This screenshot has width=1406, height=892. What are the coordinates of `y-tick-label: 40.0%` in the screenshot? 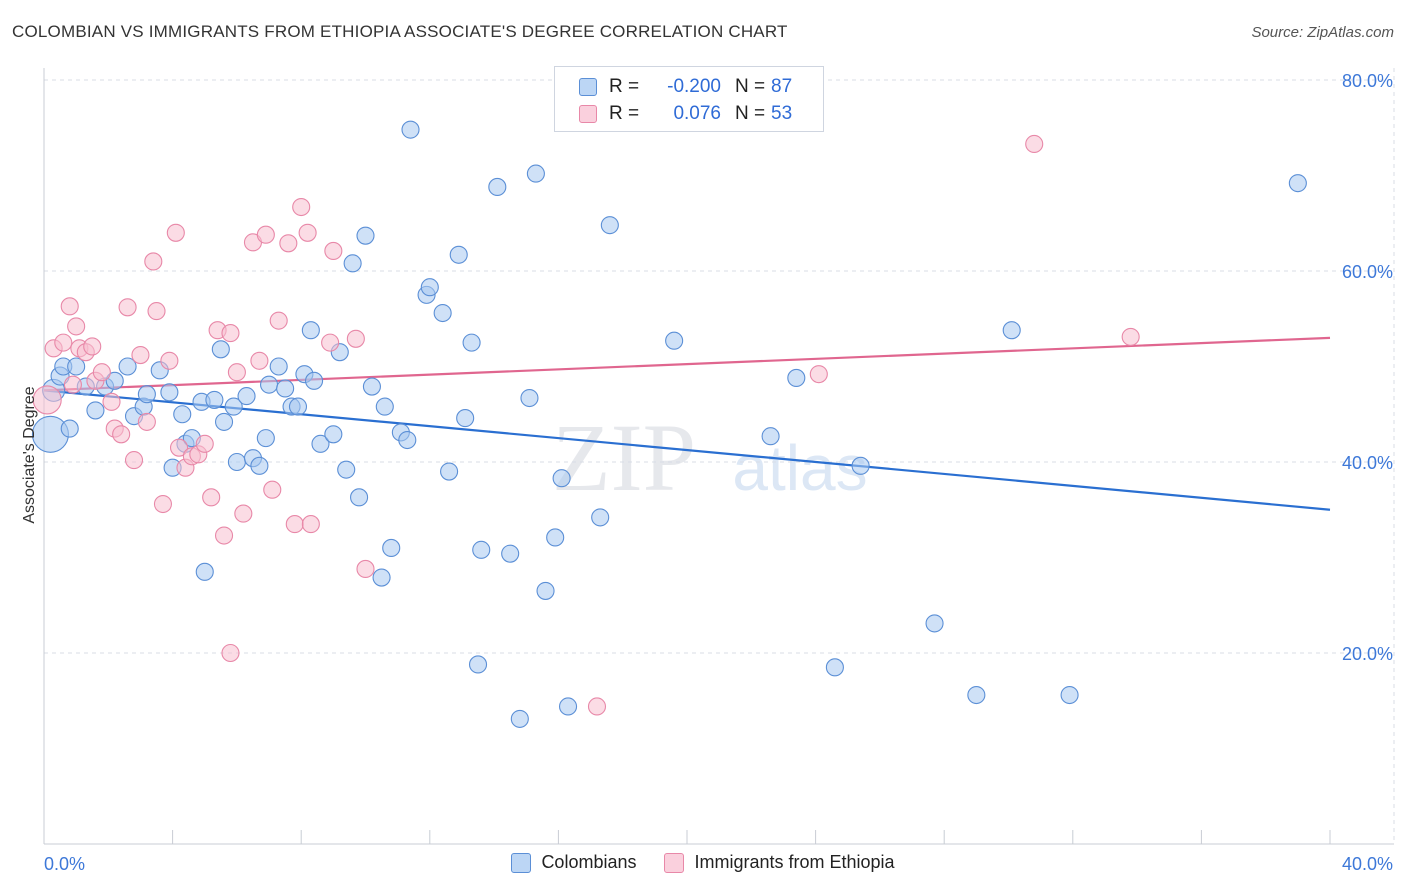 It's located at (1367, 463).